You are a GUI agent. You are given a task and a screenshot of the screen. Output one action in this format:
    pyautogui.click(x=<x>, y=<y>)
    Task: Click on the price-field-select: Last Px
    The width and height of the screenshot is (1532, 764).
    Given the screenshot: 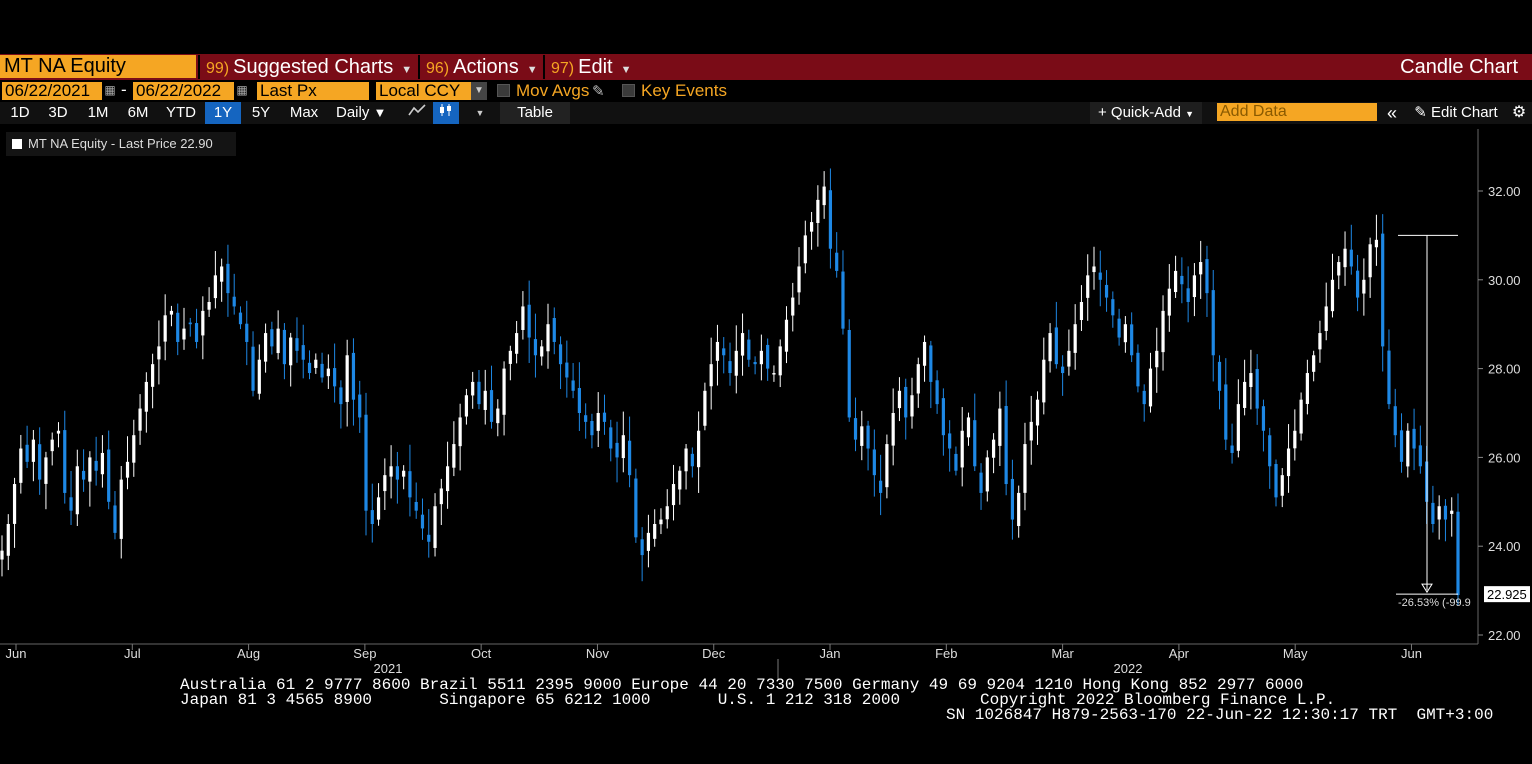 What is the action you would take?
    pyautogui.click(x=313, y=91)
    